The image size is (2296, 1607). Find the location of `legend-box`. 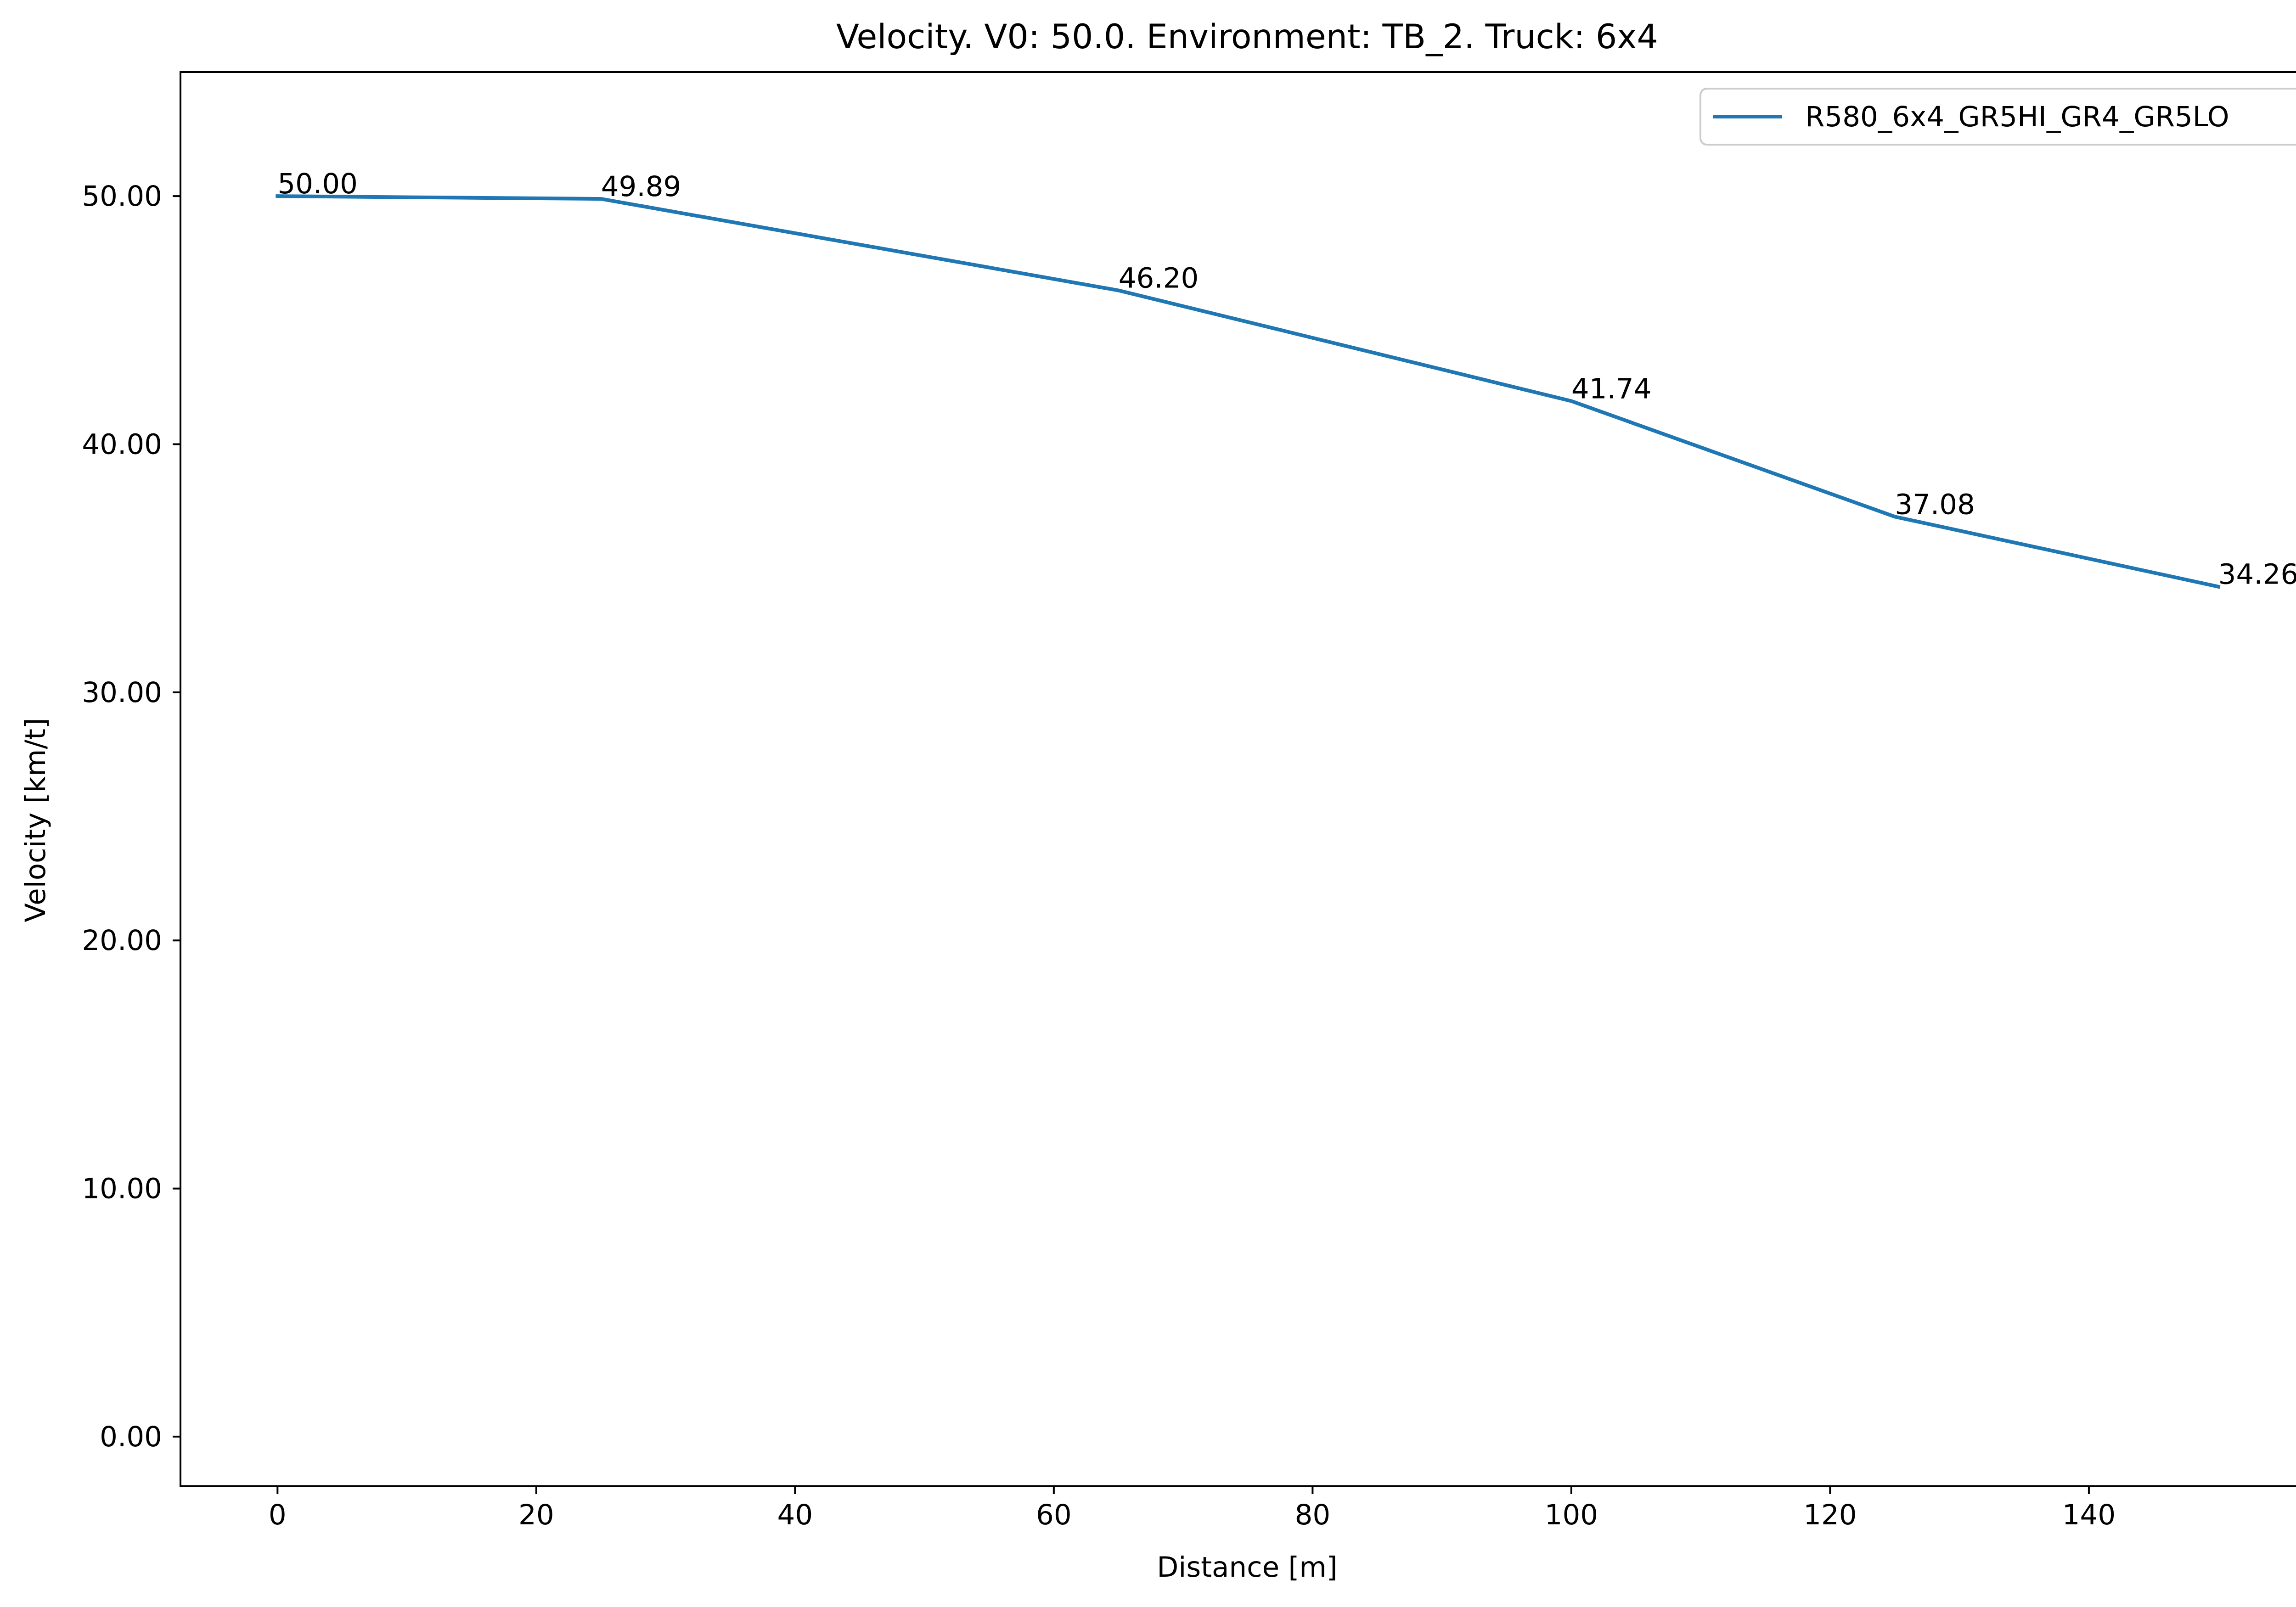

legend-box is located at coordinates (1997, 117).